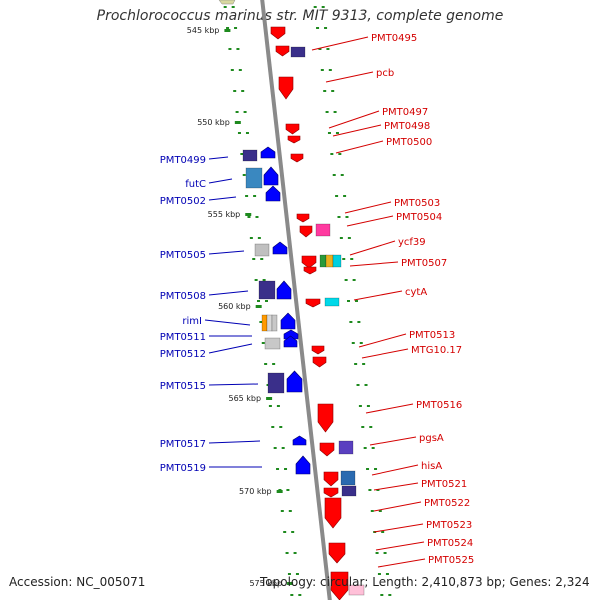 The width and height of the screenshot is (600, 600). I want to click on reverse-gene-block, so click(269, 323).